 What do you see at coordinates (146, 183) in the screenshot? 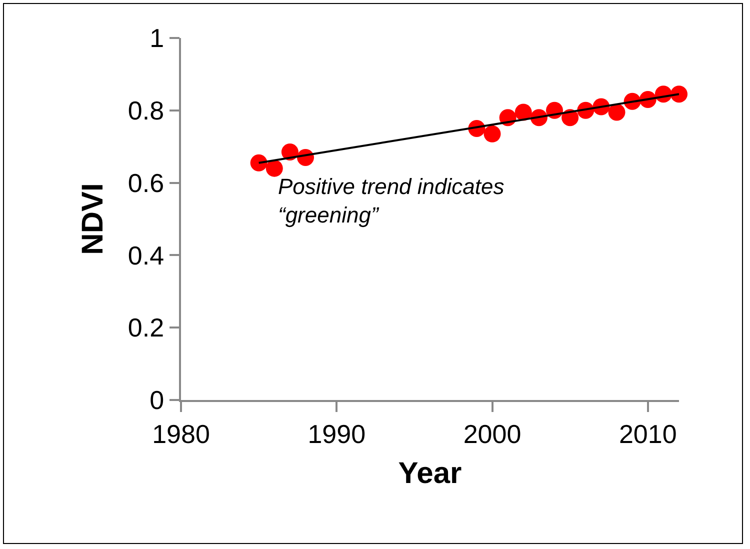
I see `y-tick-label: 0.6` at bounding box center [146, 183].